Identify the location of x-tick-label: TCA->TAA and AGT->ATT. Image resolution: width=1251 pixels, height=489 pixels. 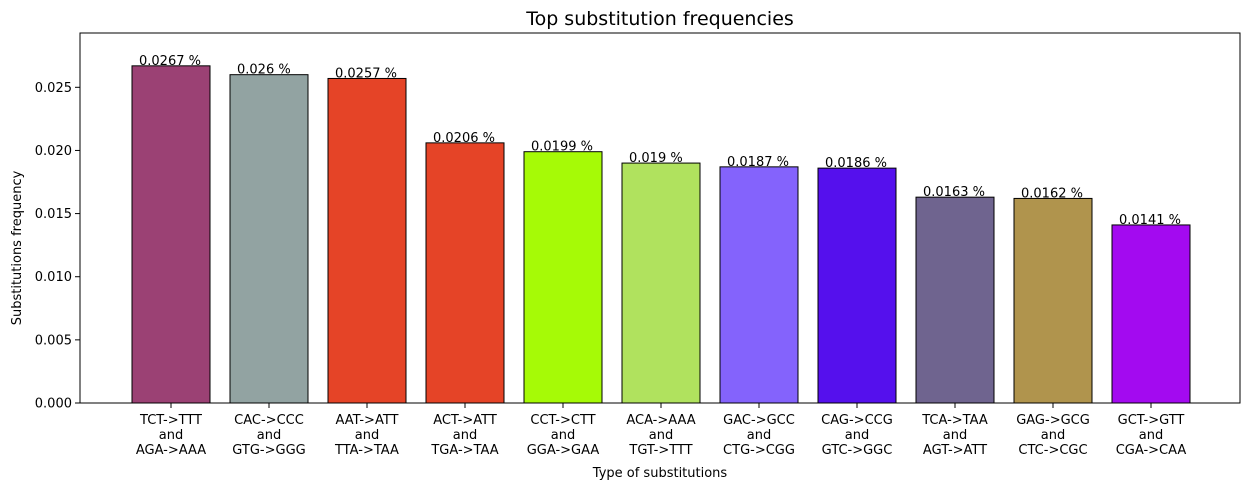
(954, 435).